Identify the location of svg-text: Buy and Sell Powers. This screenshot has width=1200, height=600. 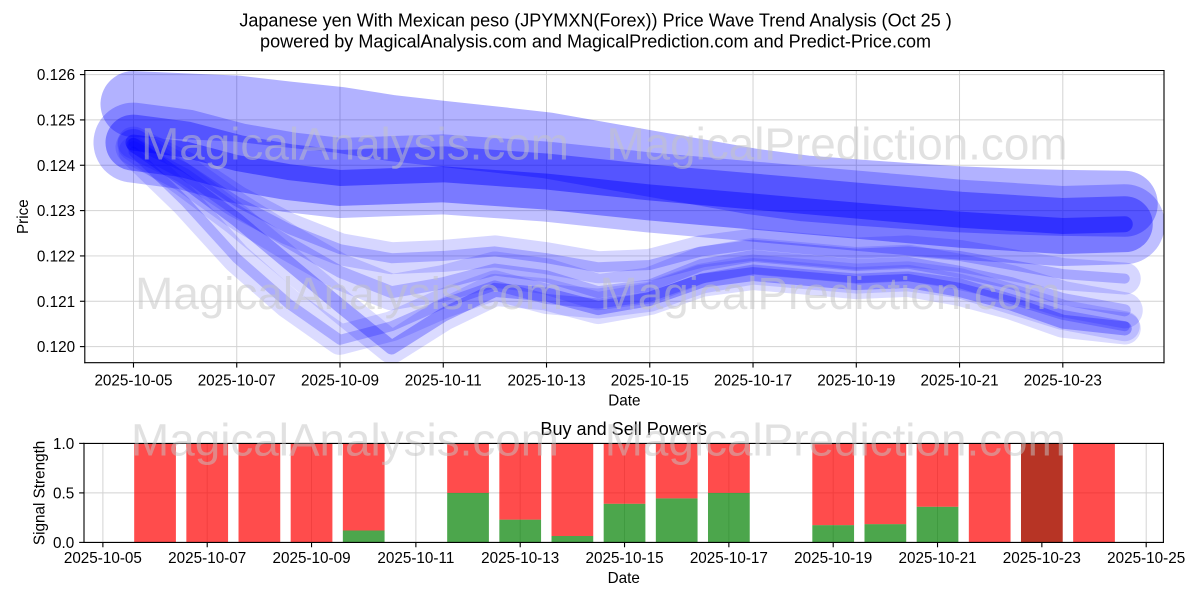
(623, 429).